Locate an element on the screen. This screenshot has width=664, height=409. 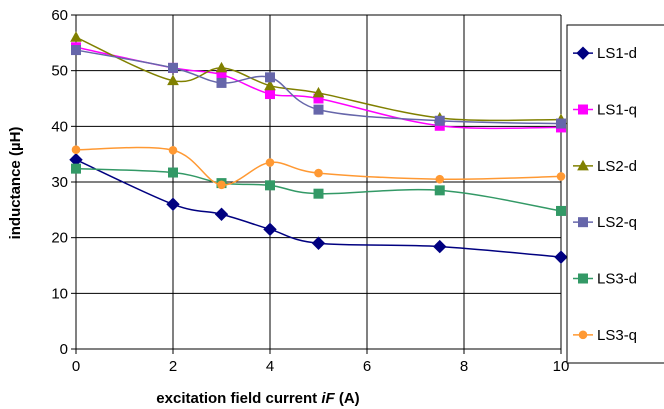
legend-label: LS2-q is located at coordinates (617, 222).